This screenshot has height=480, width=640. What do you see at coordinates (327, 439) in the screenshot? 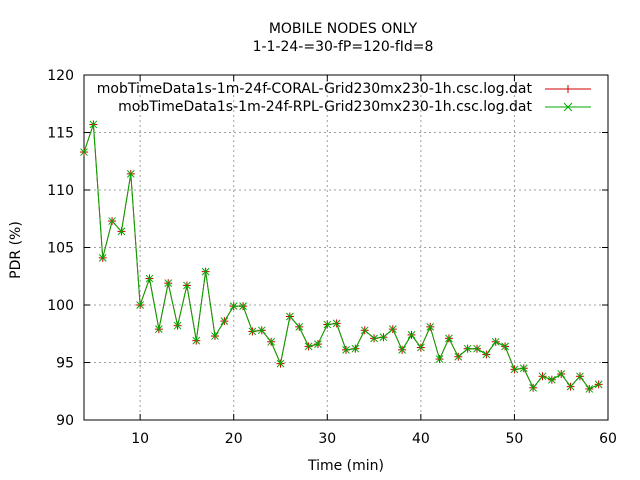
I see `x-tick-label: 30` at bounding box center [327, 439].